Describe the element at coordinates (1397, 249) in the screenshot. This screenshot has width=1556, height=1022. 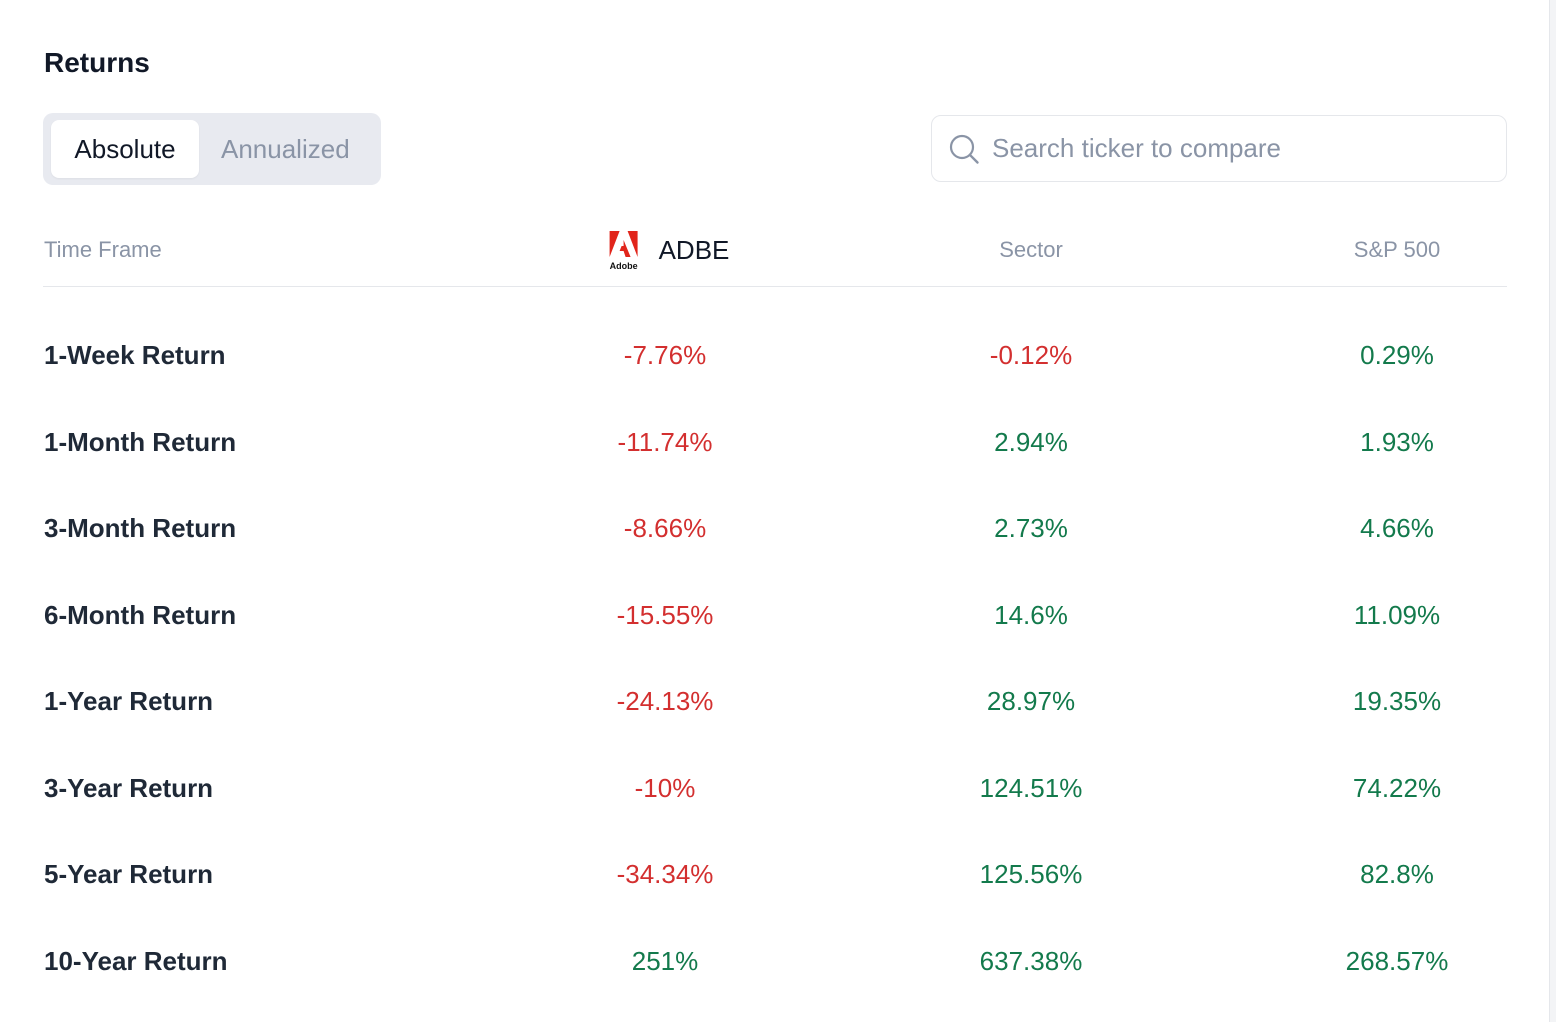
I see `header-sp500: S&P 500` at that location.